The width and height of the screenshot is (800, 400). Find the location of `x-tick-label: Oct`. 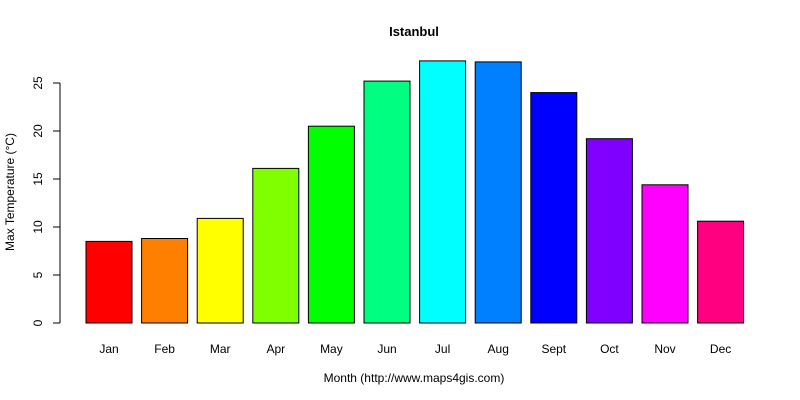

x-tick-label: Oct is located at coordinates (609, 349).